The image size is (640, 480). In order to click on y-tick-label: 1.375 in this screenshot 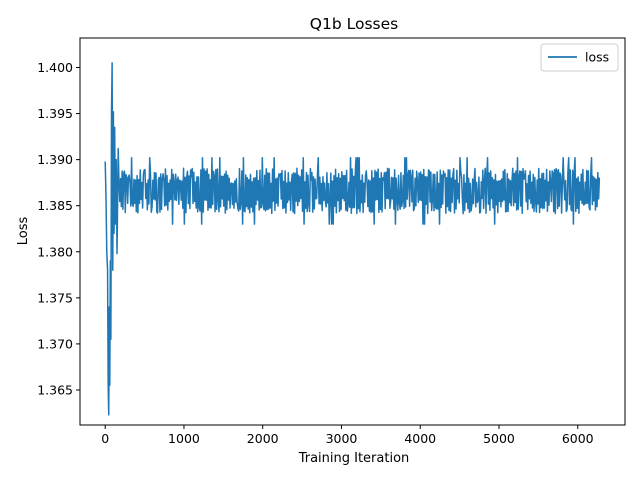, I will do `click(55, 297)`.